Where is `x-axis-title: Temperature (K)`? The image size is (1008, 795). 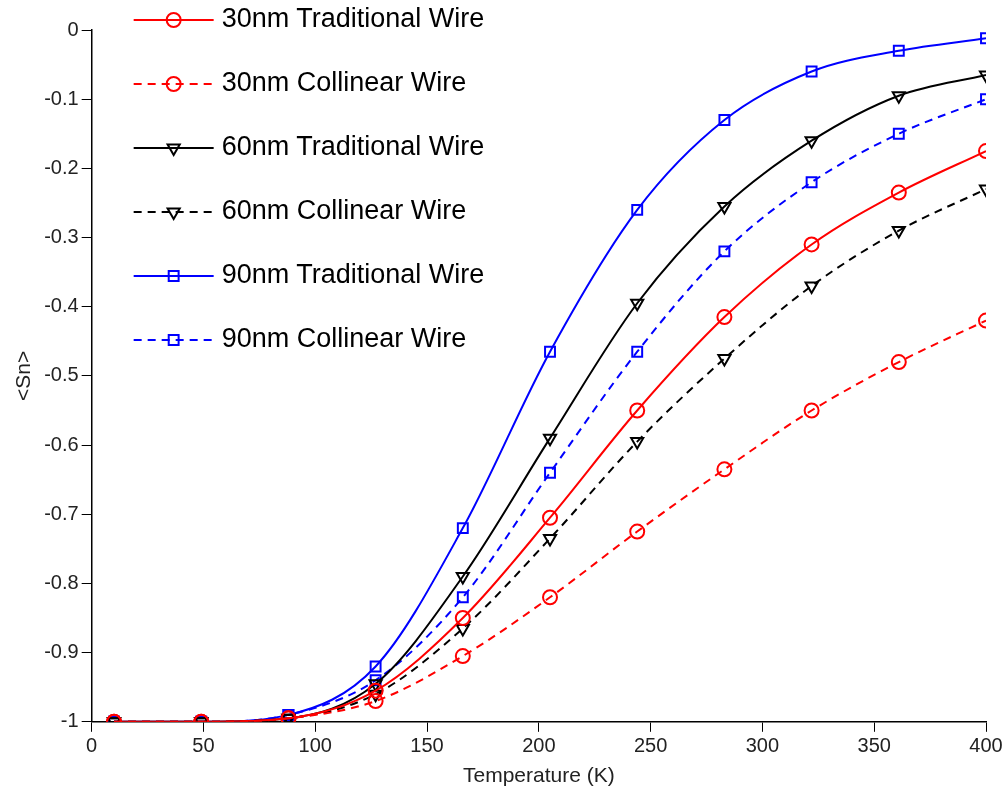
x-axis-title: Temperature (K) is located at coordinates (538, 775).